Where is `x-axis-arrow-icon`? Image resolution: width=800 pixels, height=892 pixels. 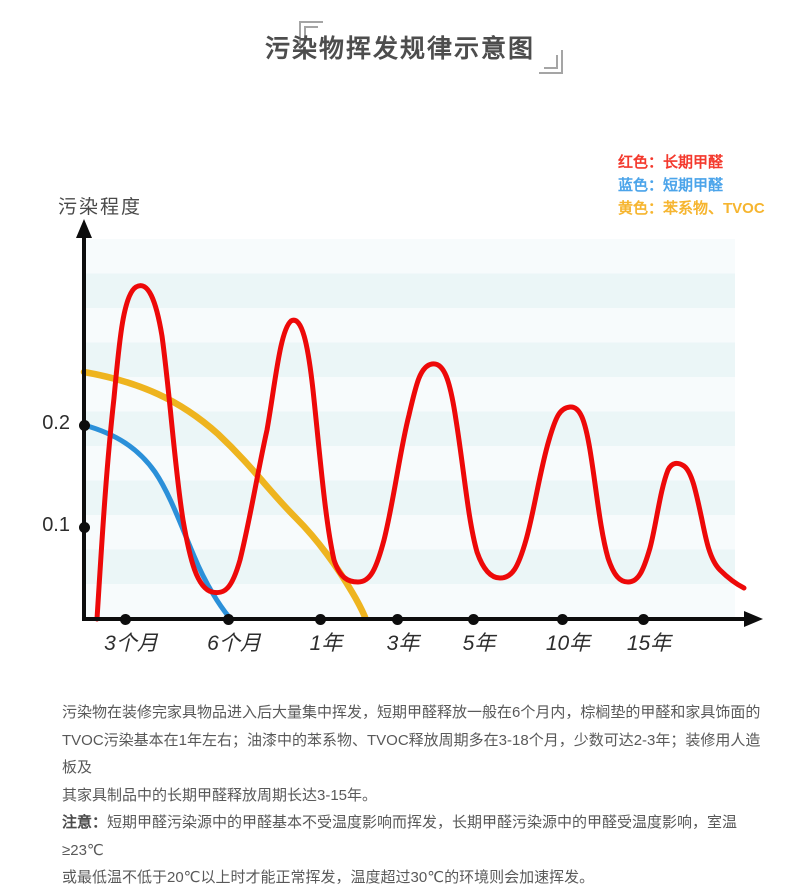
x-axis-arrow-icon is located at coordinates (753, 619).